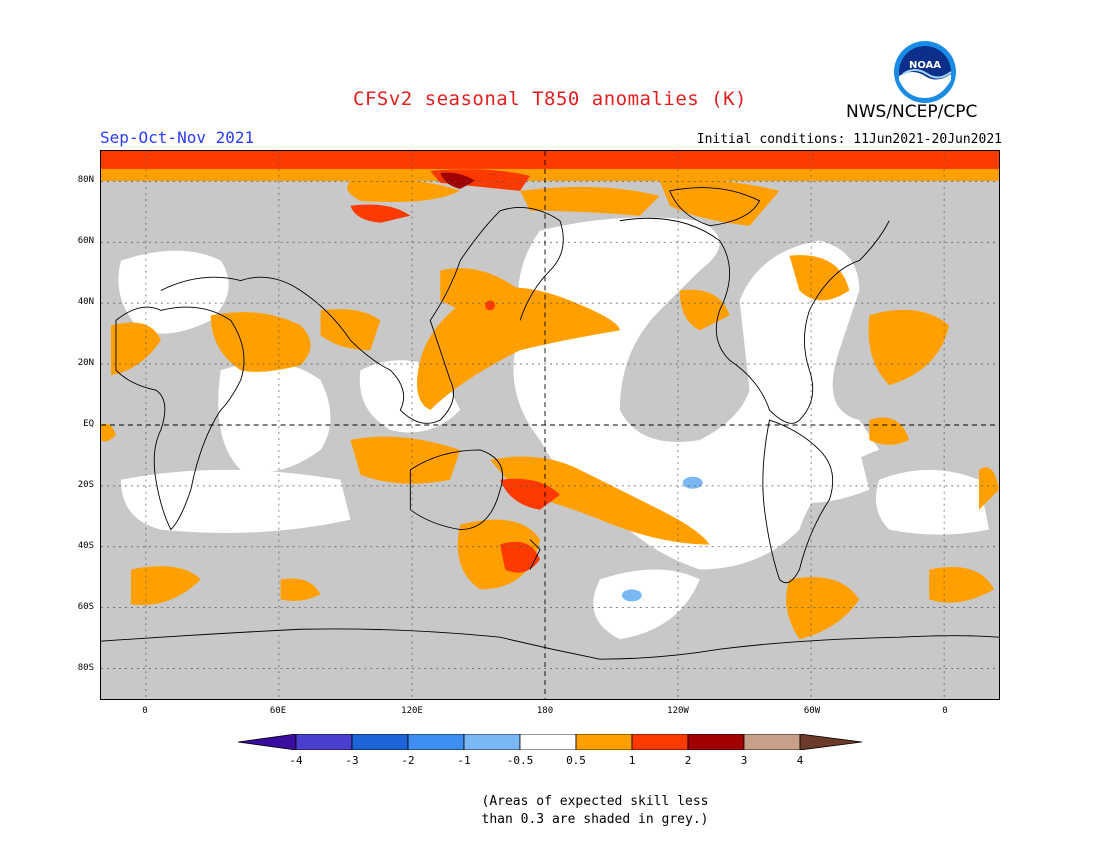 This screenshot has width=1100, height=850. I want to click on lat-label-40s: 40S, so click(85, 546).